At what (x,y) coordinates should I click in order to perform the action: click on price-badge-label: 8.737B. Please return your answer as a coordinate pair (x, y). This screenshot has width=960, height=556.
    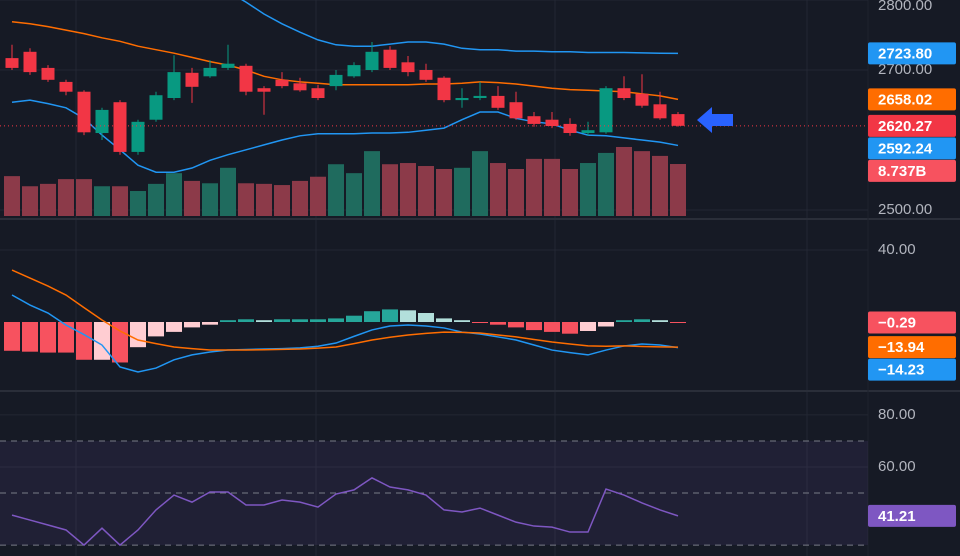
    Looking at the image, I should click on (902, 171).